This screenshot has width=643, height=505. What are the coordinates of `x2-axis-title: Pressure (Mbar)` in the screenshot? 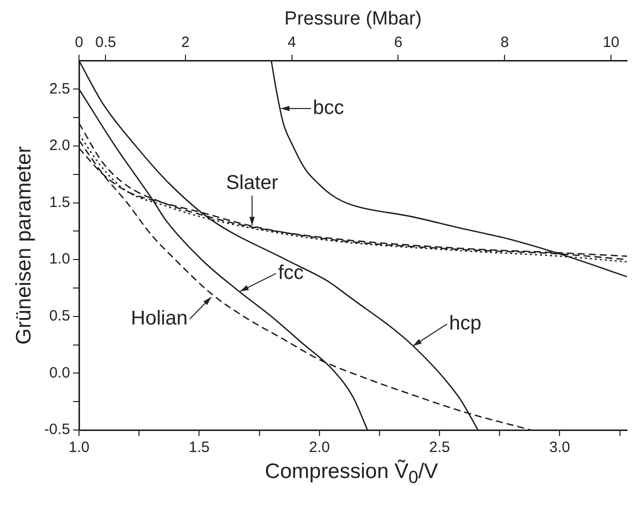 It's located at (353, 19).